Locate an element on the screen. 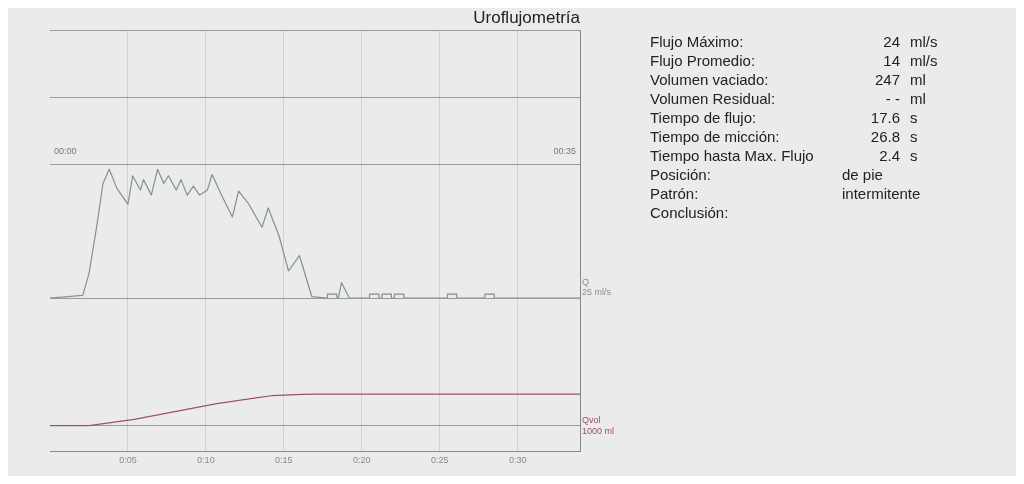  text: Flujo Promedio: 14 ml/s is located at coordinates (794, 60).